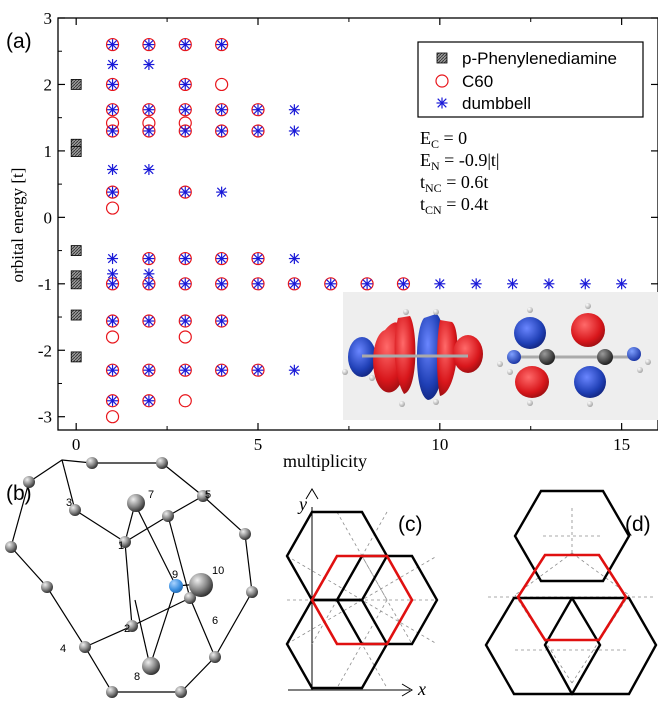 Image resolution: width=658 pixels, height=706 pixels. I want to click on legend-label: p-Phenylenediamine, so click(539, 58).